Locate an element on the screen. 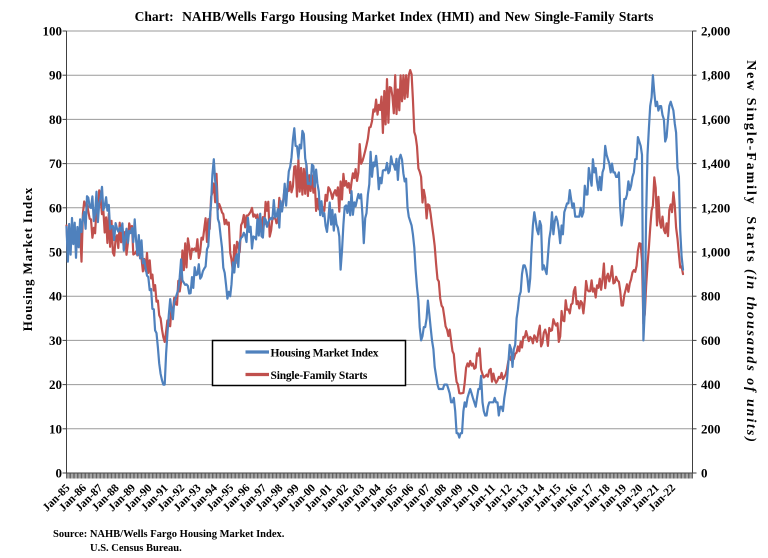 This screenshot has height=558, width=768. svg-text: 100 is located at coordinates (53, 31).